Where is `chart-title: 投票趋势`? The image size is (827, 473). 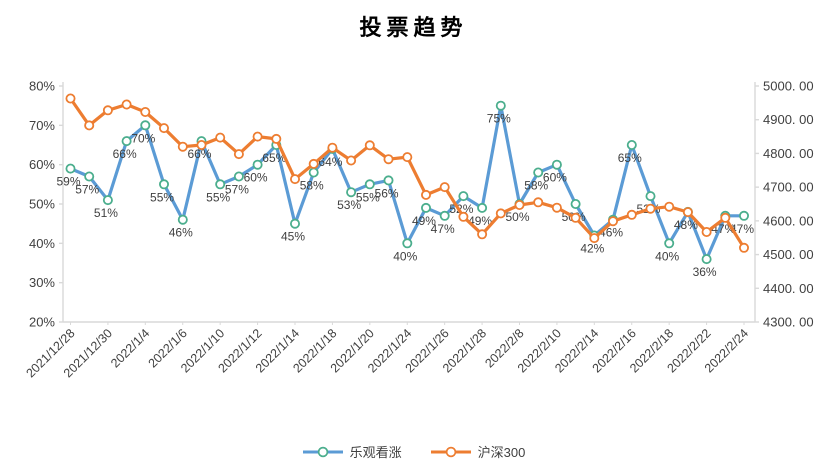 chart-title: 投票趋势 is located at coordinates (413, 27).